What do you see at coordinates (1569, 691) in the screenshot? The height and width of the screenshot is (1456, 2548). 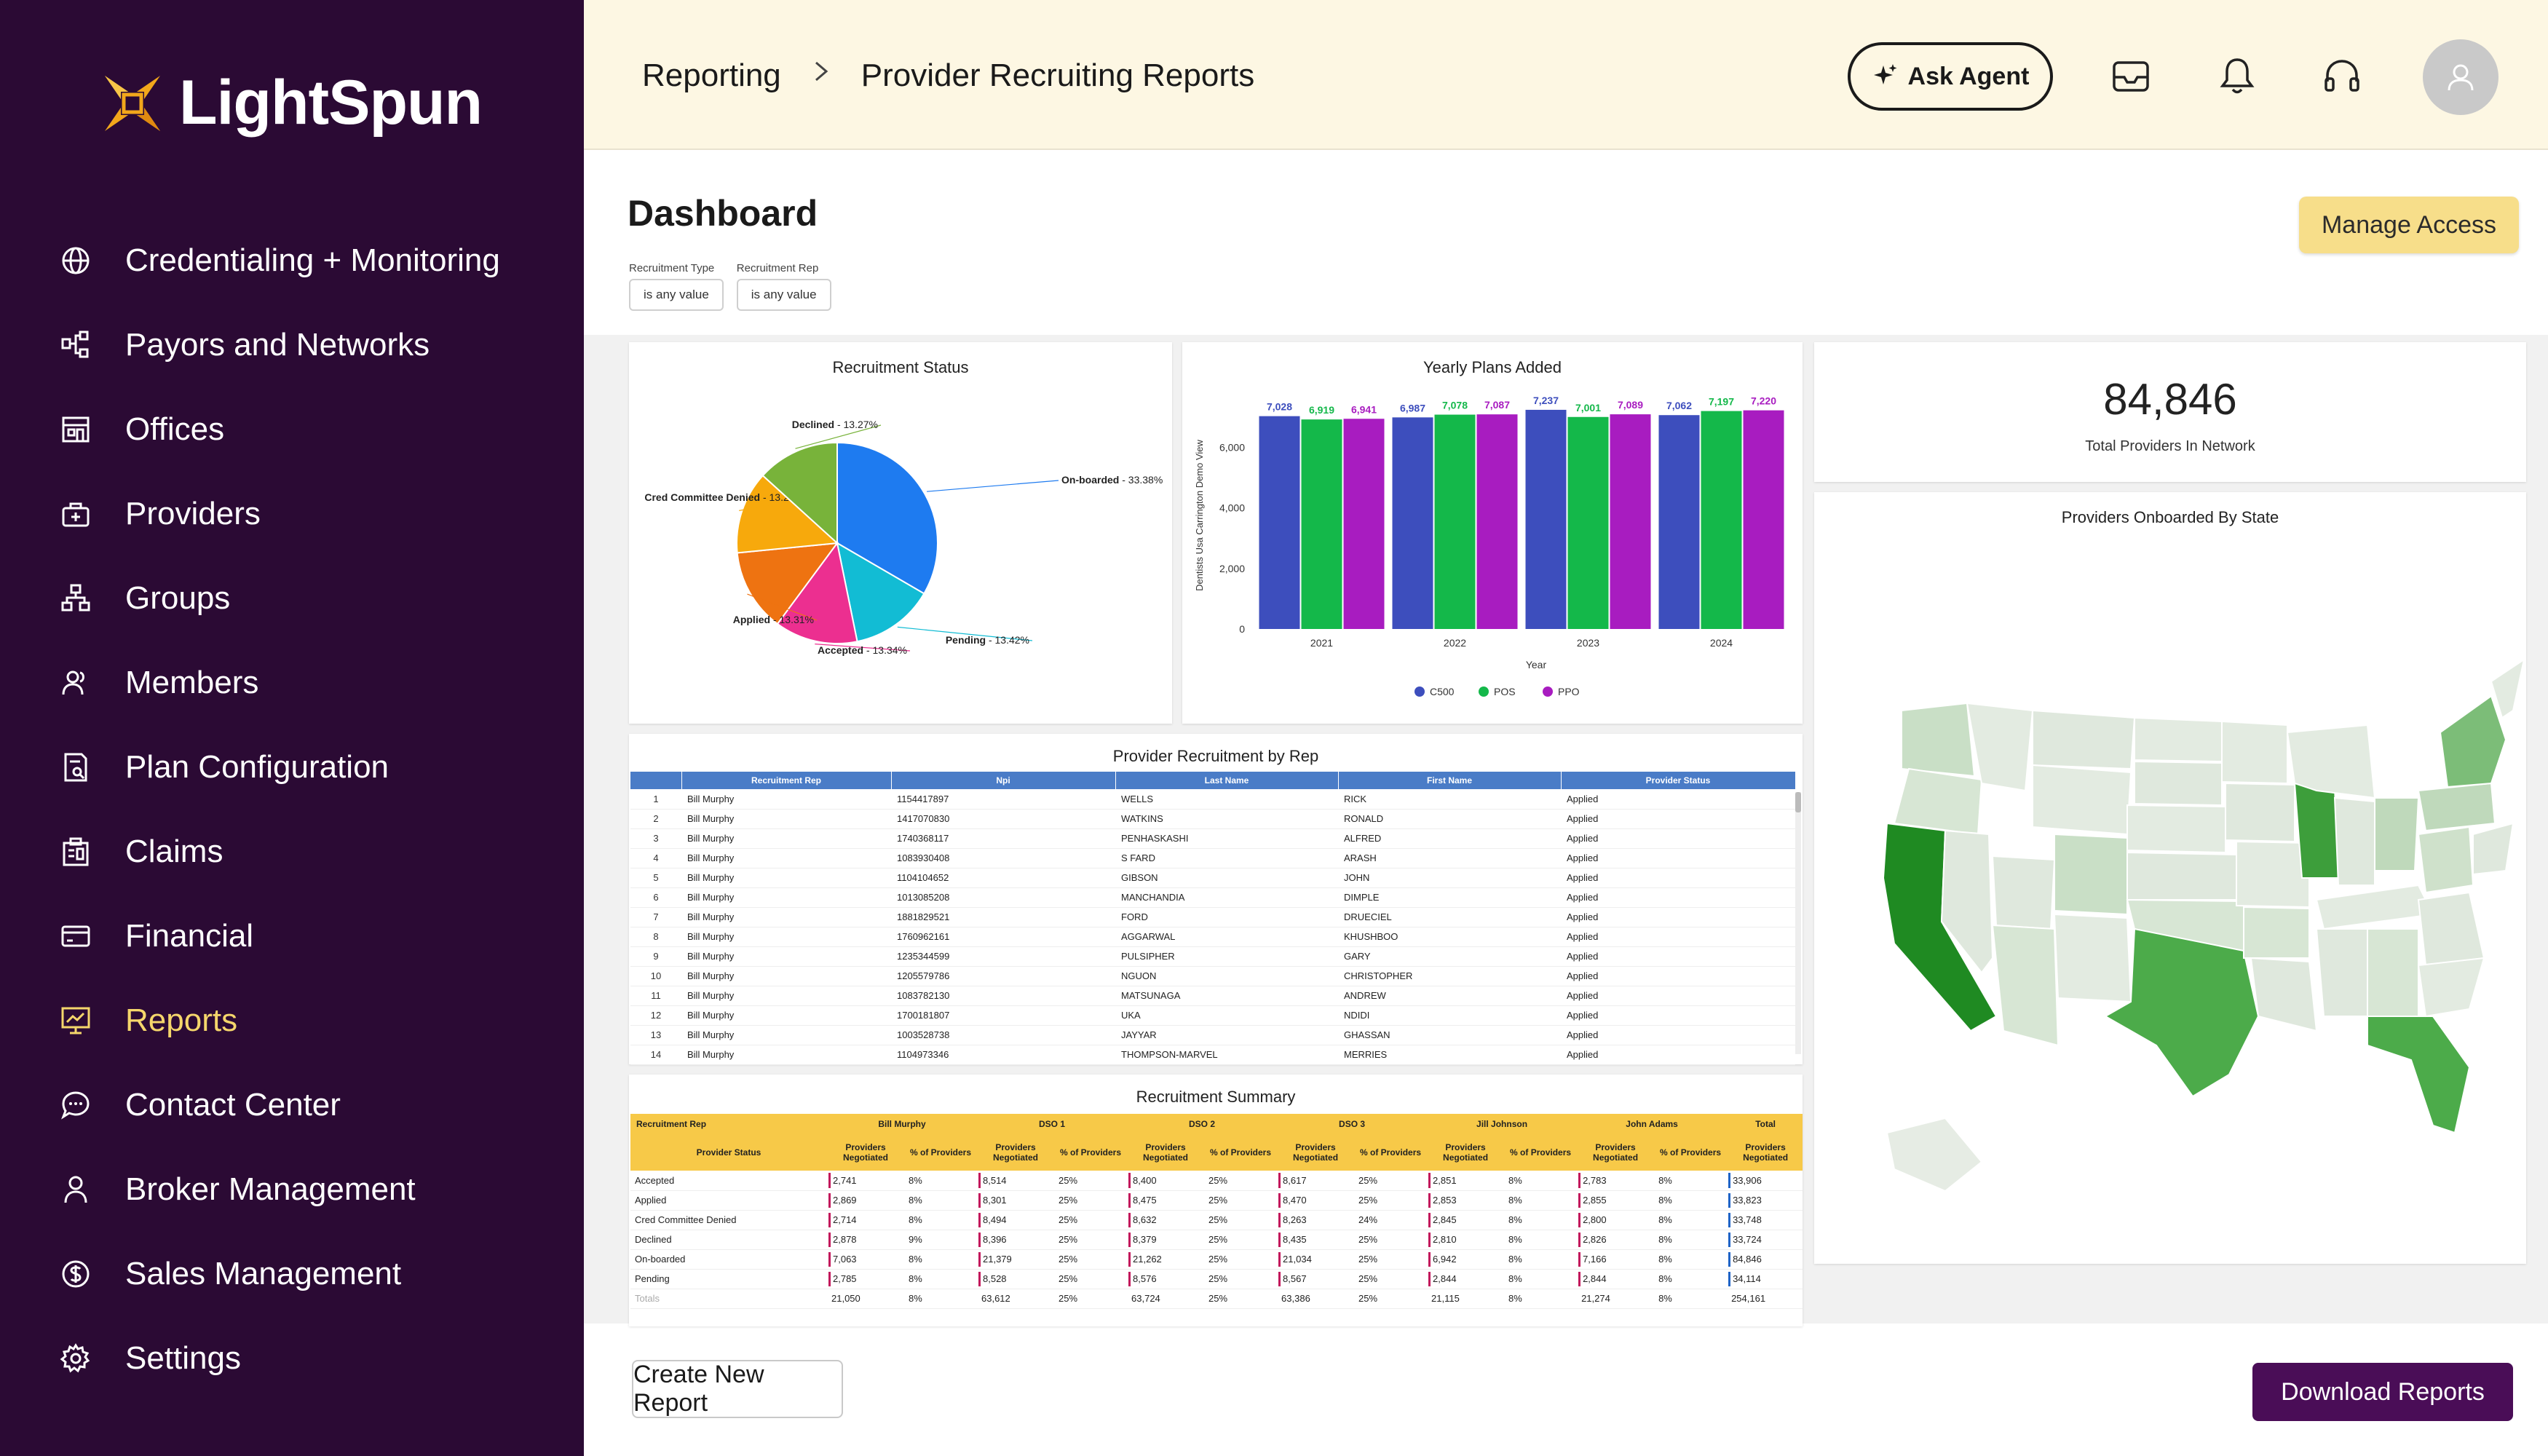 I see `legend-label: PPO` at bounding box center [1569, 691].